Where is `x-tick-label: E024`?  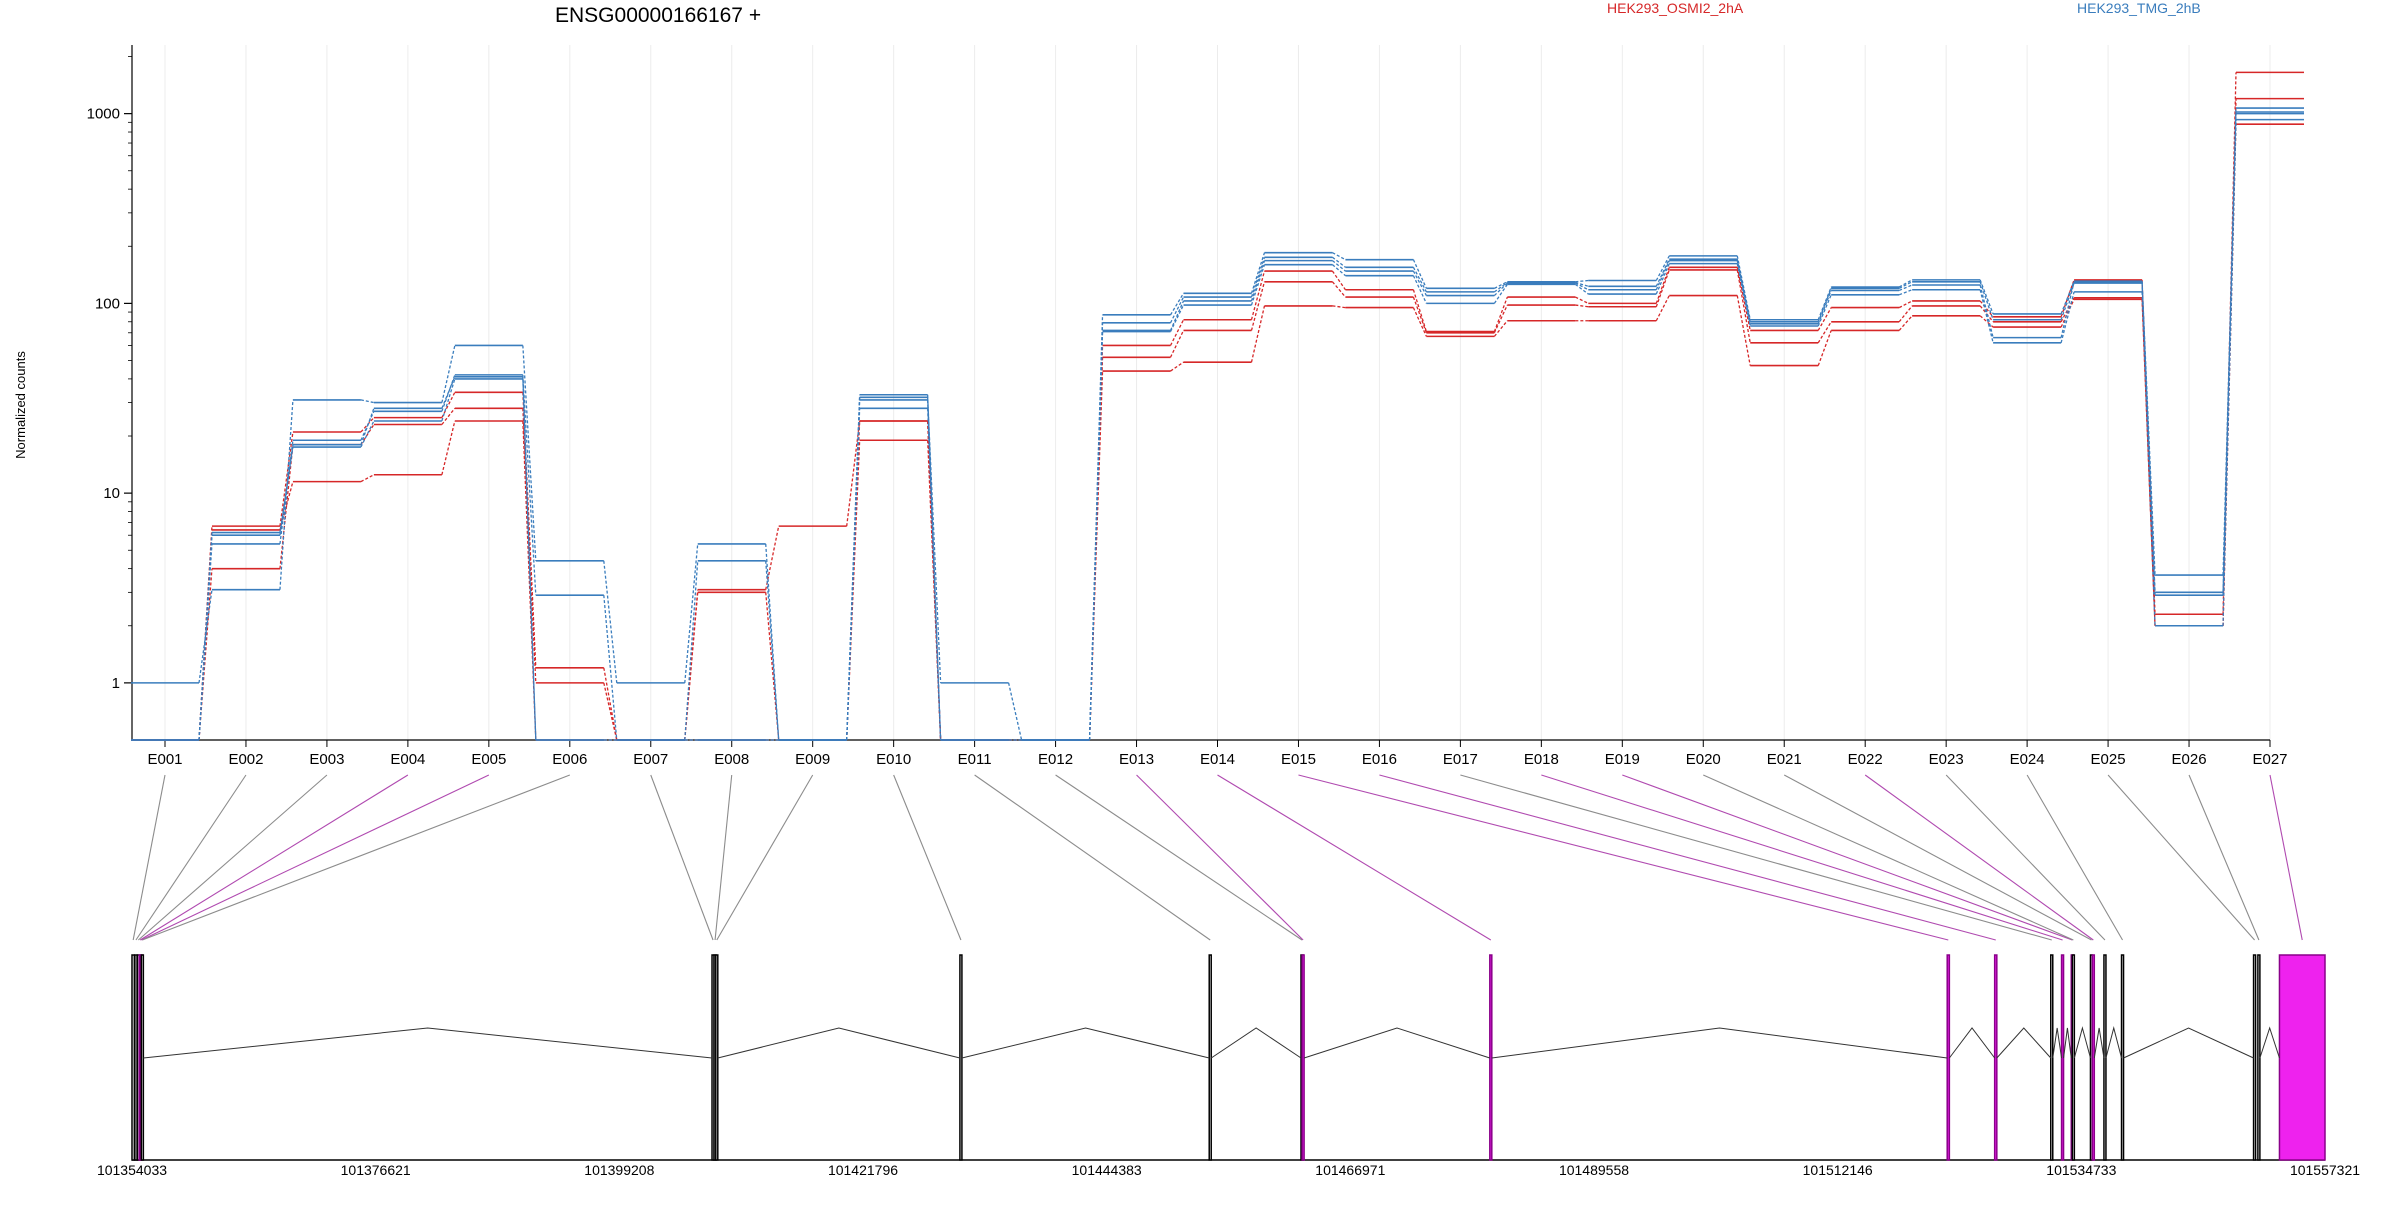
x-tick-label: E024 is located at coordinates (2027, 759).